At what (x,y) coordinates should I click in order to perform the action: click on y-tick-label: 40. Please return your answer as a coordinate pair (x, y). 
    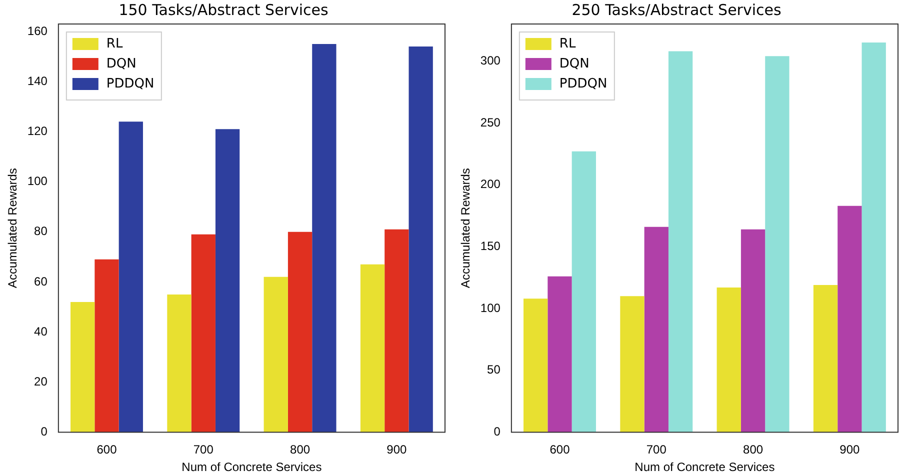
    Looking at the image, I should click on (41, 331).